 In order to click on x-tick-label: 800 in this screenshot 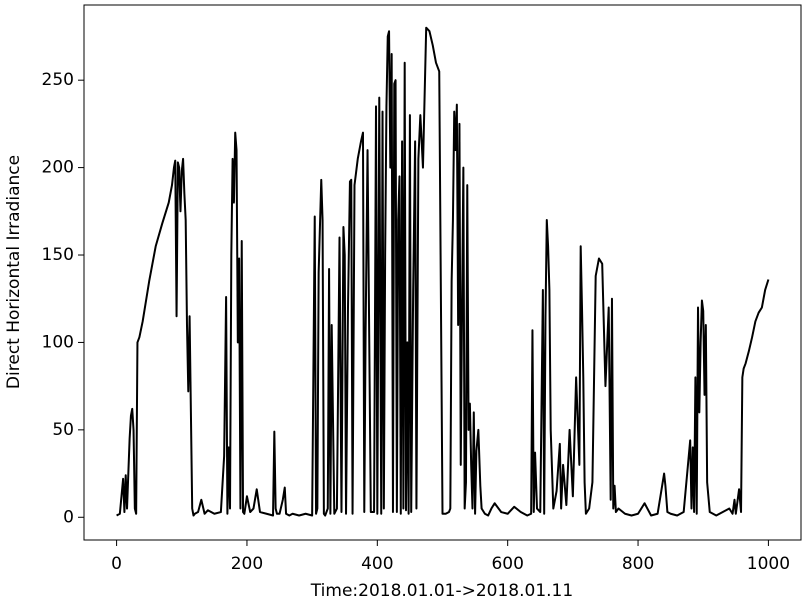, I will do `click(638, 564)`.